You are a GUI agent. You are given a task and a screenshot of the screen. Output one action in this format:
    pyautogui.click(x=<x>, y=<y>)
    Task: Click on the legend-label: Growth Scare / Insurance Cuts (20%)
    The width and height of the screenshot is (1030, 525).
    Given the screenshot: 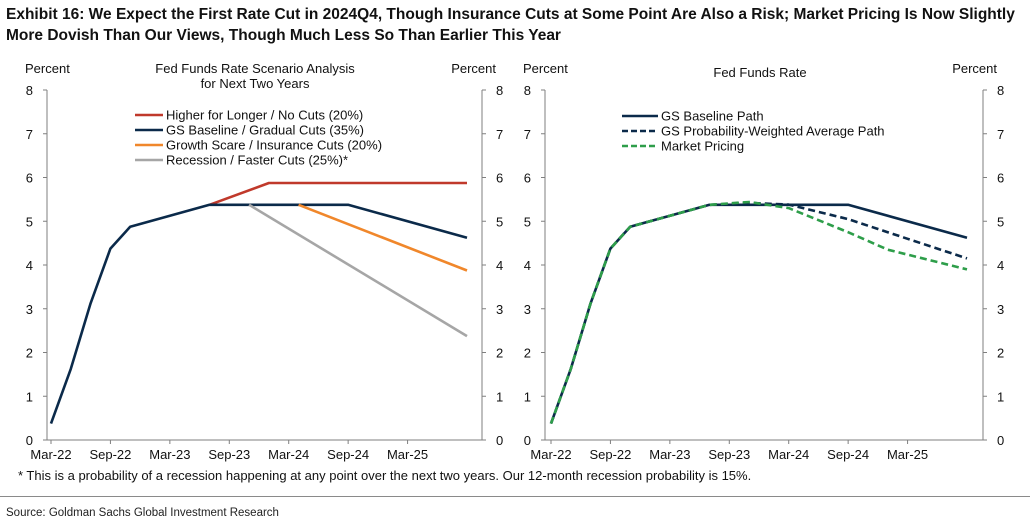 What is the action you would take?
    pyautogui.click(x=274, y=145)
    